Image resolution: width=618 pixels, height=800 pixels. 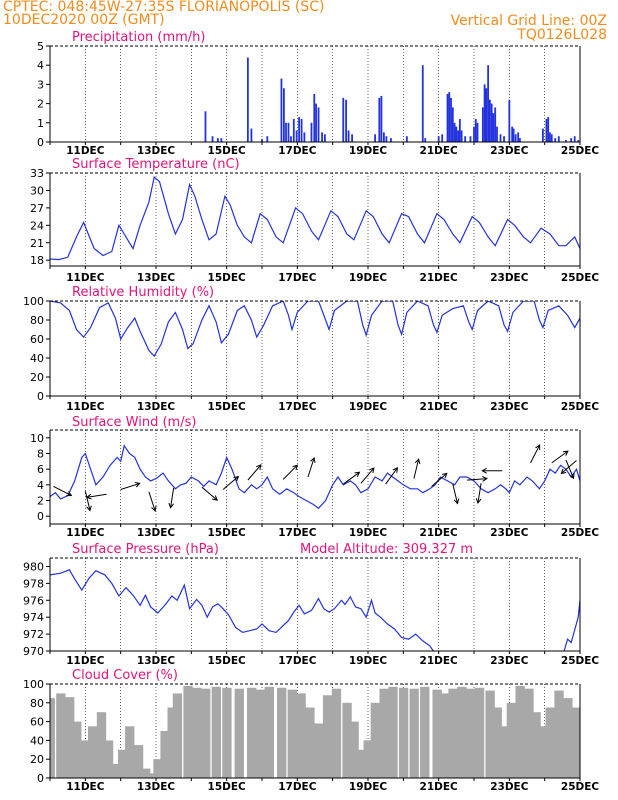 What do you see at coordinates (37, 225) in the screenshot?
I see `y-tick-label: 24` at bounding box center [37, 225].